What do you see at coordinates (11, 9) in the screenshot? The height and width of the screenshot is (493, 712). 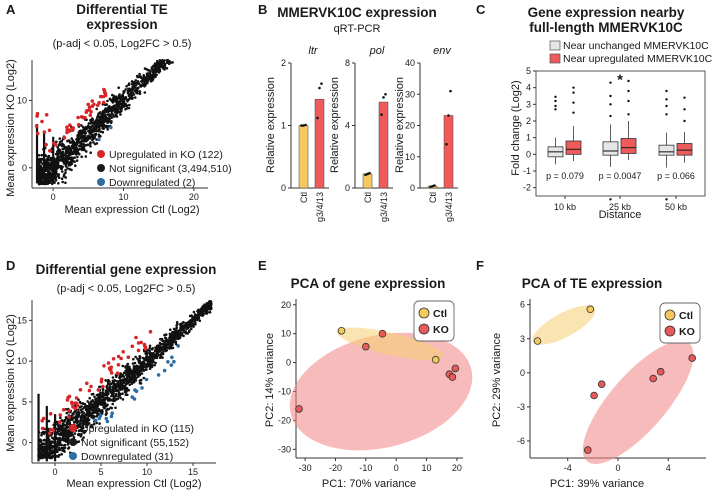 I see `panel-a-letter: A` at bounding box center [11, 9].